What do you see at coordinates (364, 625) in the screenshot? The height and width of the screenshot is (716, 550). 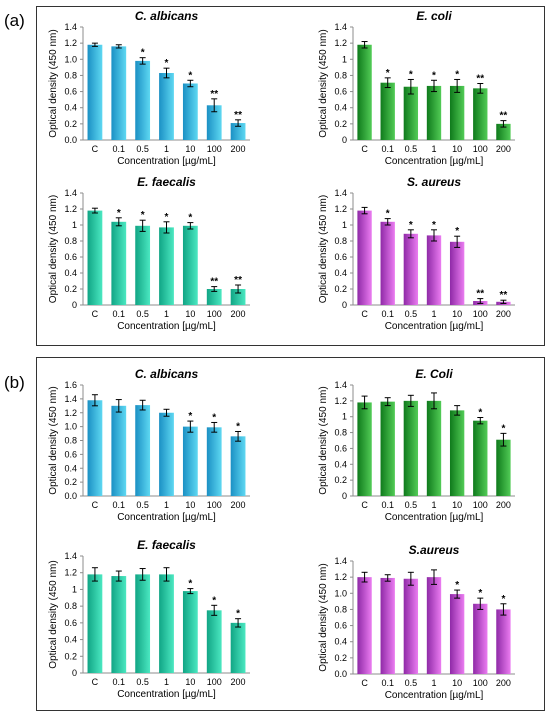 I see `c7-bar-c` at bounding box center [364, 625].